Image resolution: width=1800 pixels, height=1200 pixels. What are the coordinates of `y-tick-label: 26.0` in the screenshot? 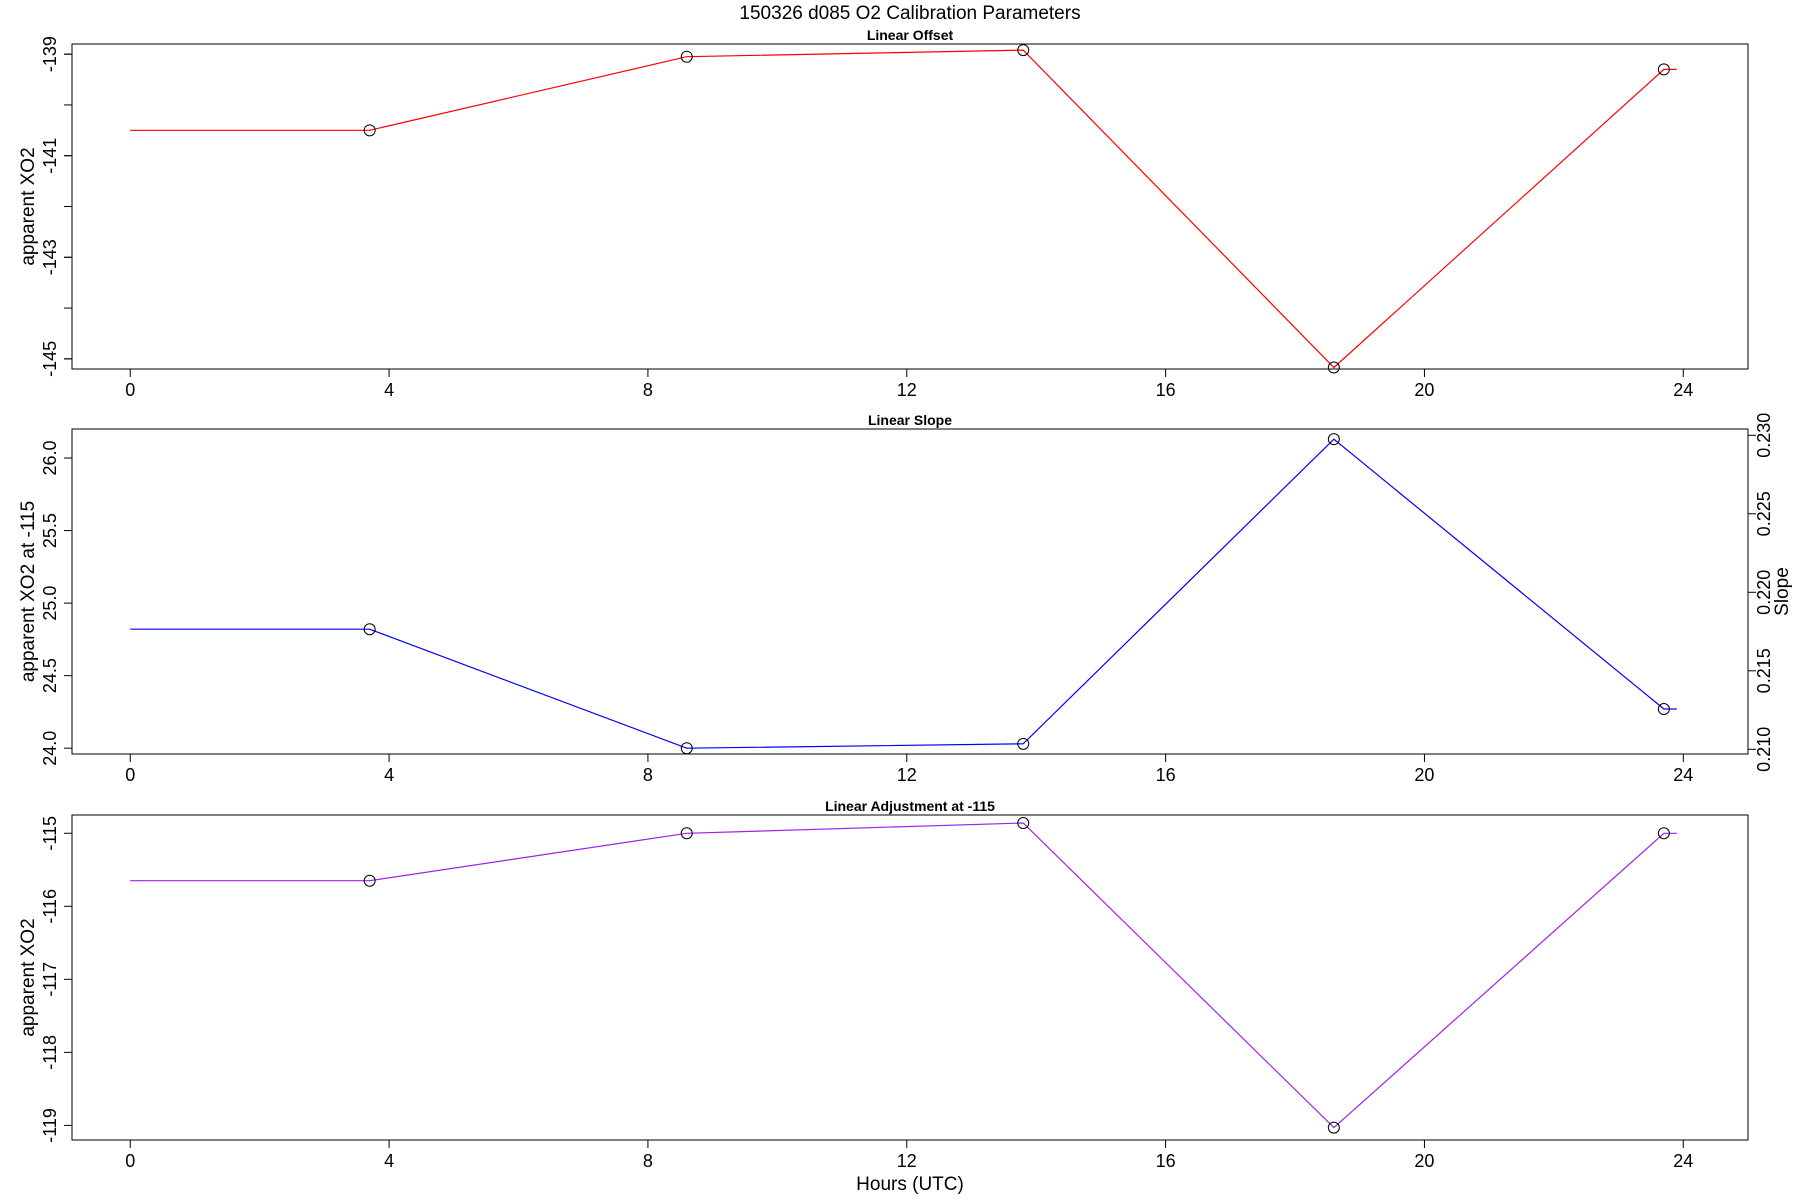 It's located at (50, 457).